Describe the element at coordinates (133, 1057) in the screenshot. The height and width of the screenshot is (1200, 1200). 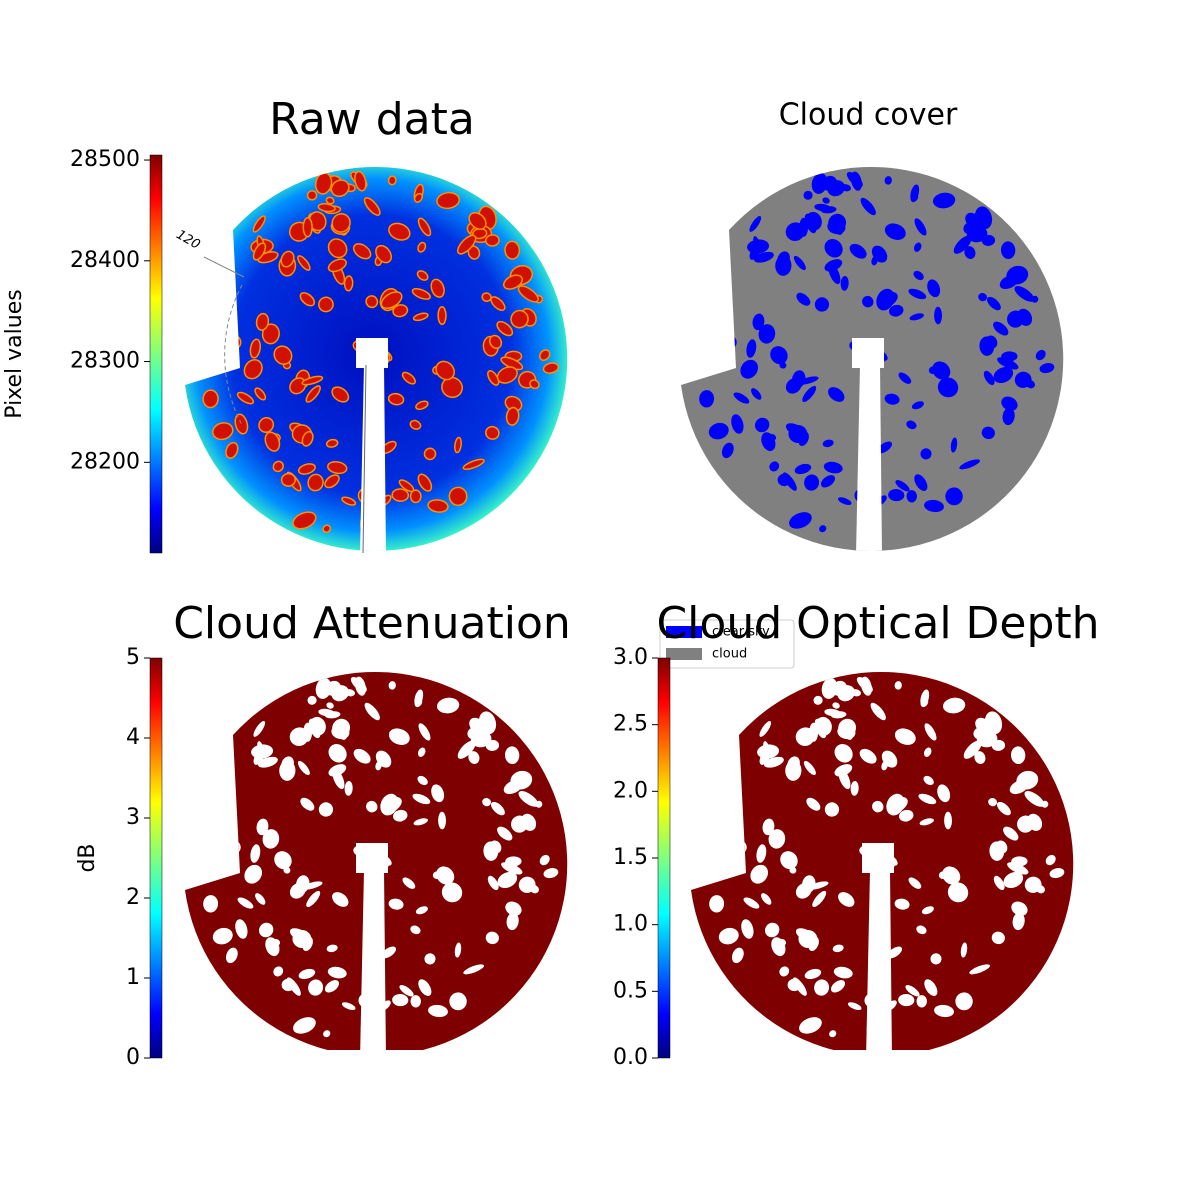
I see `colorbar-tick-label: 0` at that location.